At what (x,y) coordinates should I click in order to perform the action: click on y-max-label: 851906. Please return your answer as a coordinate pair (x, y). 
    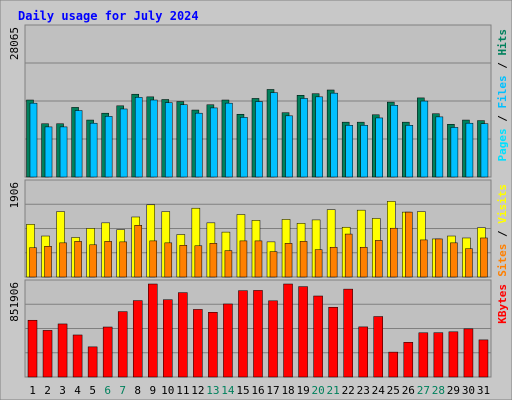
    Looking at the image, I should click on (14, 302).